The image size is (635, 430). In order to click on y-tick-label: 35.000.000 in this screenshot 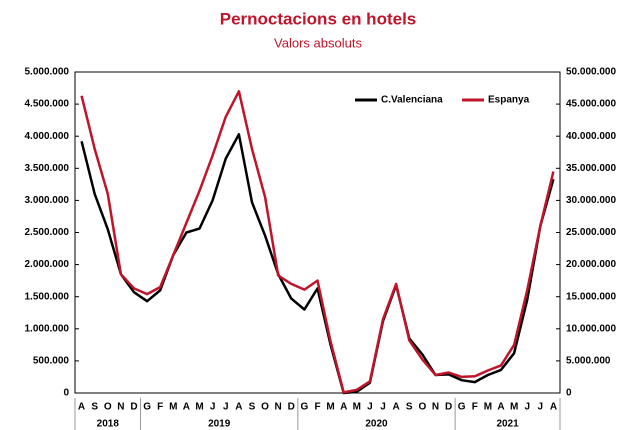, I will do `click(591, 168)`.